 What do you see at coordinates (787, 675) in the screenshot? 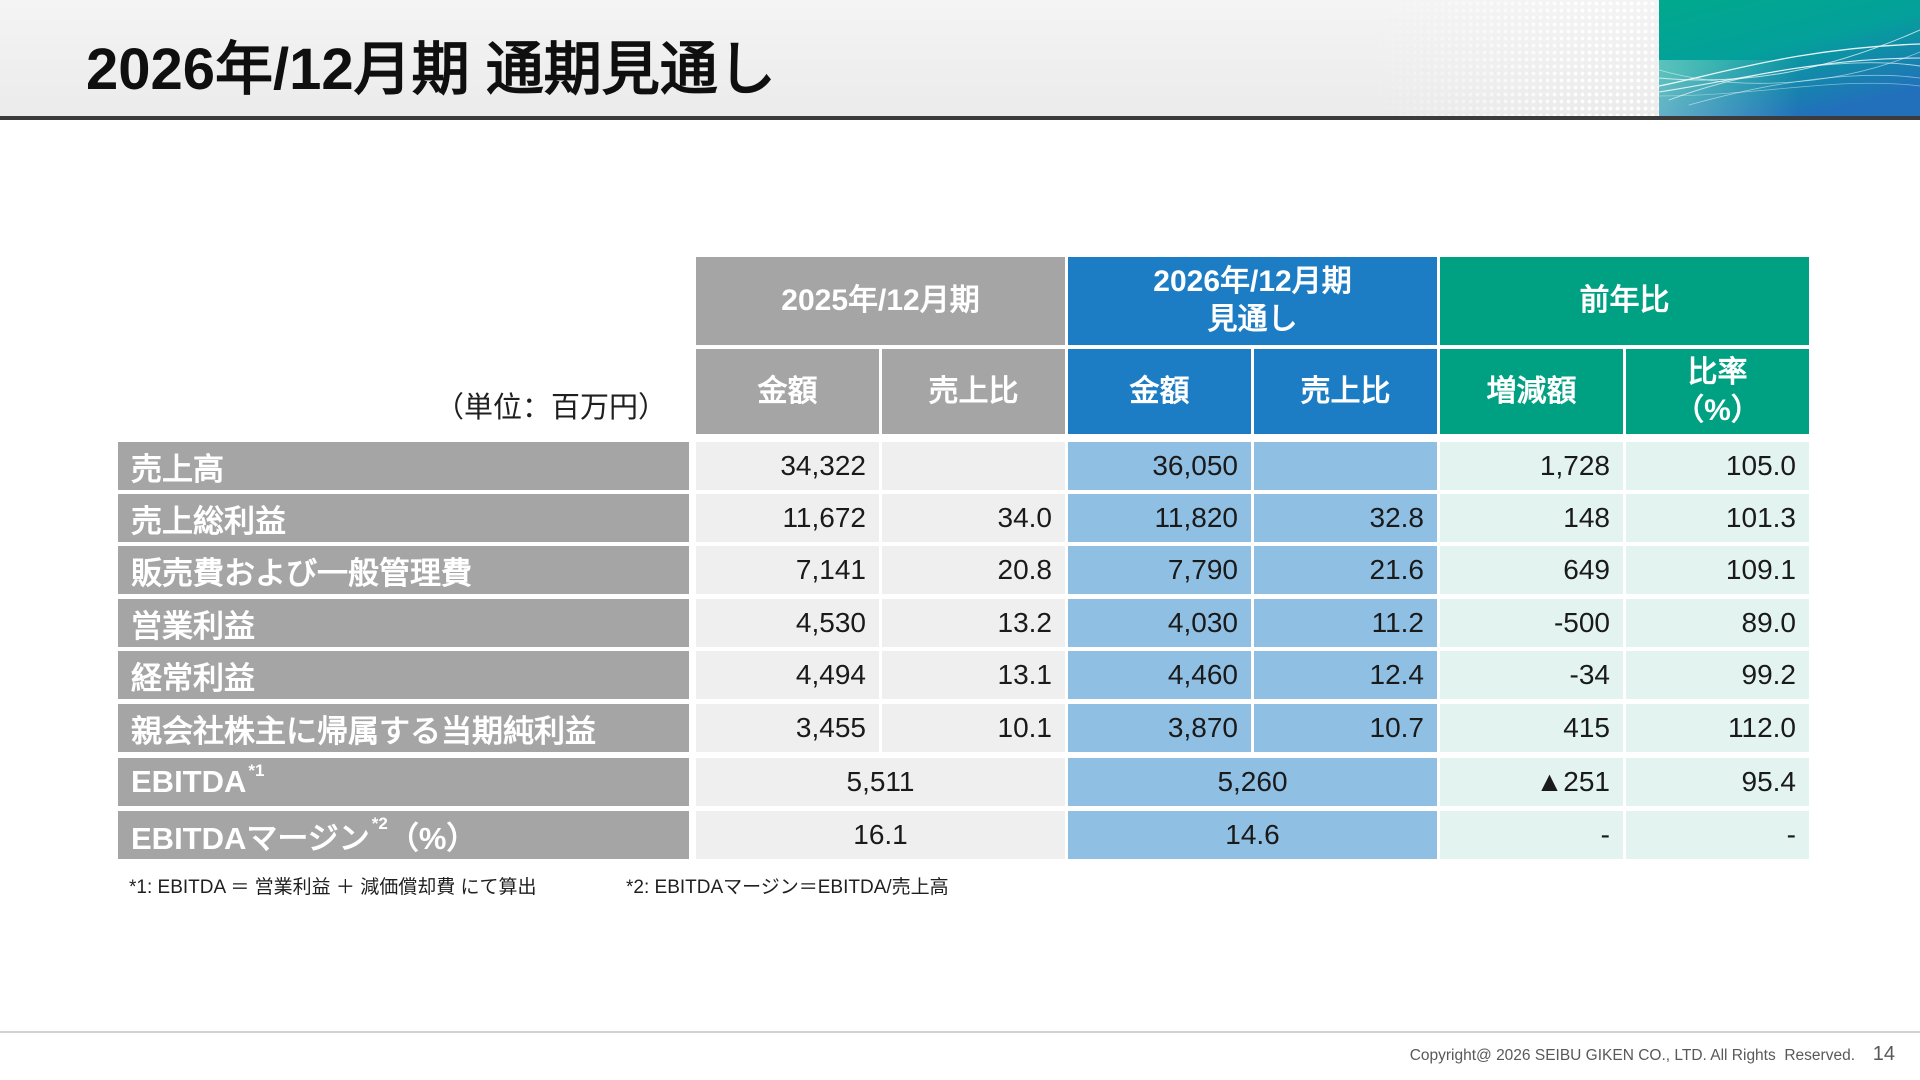
I see `ordinary-income-fy2025-amount: 4,494` at bounding box center [787, 675].